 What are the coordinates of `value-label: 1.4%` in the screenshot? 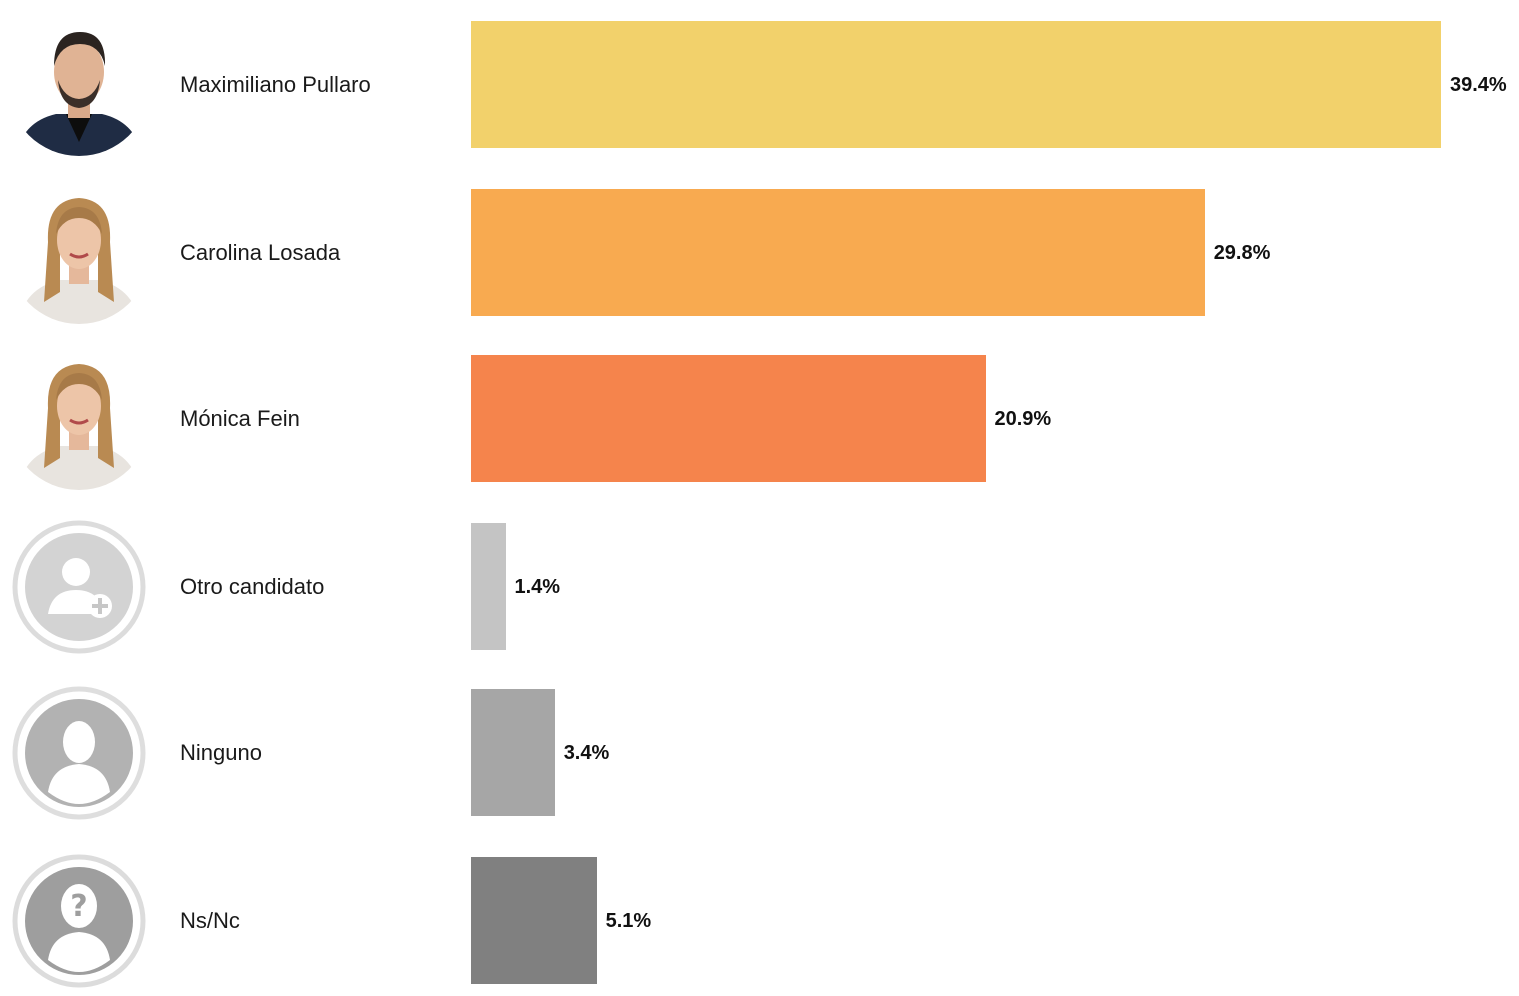 It's located at (537, 586).